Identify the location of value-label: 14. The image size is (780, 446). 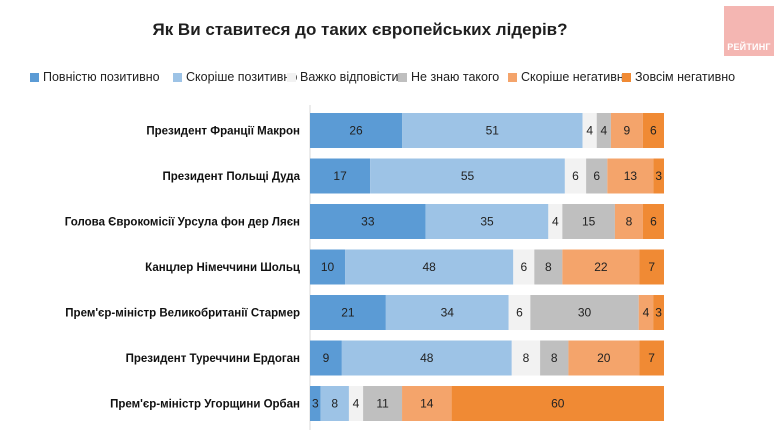
(427, 404).